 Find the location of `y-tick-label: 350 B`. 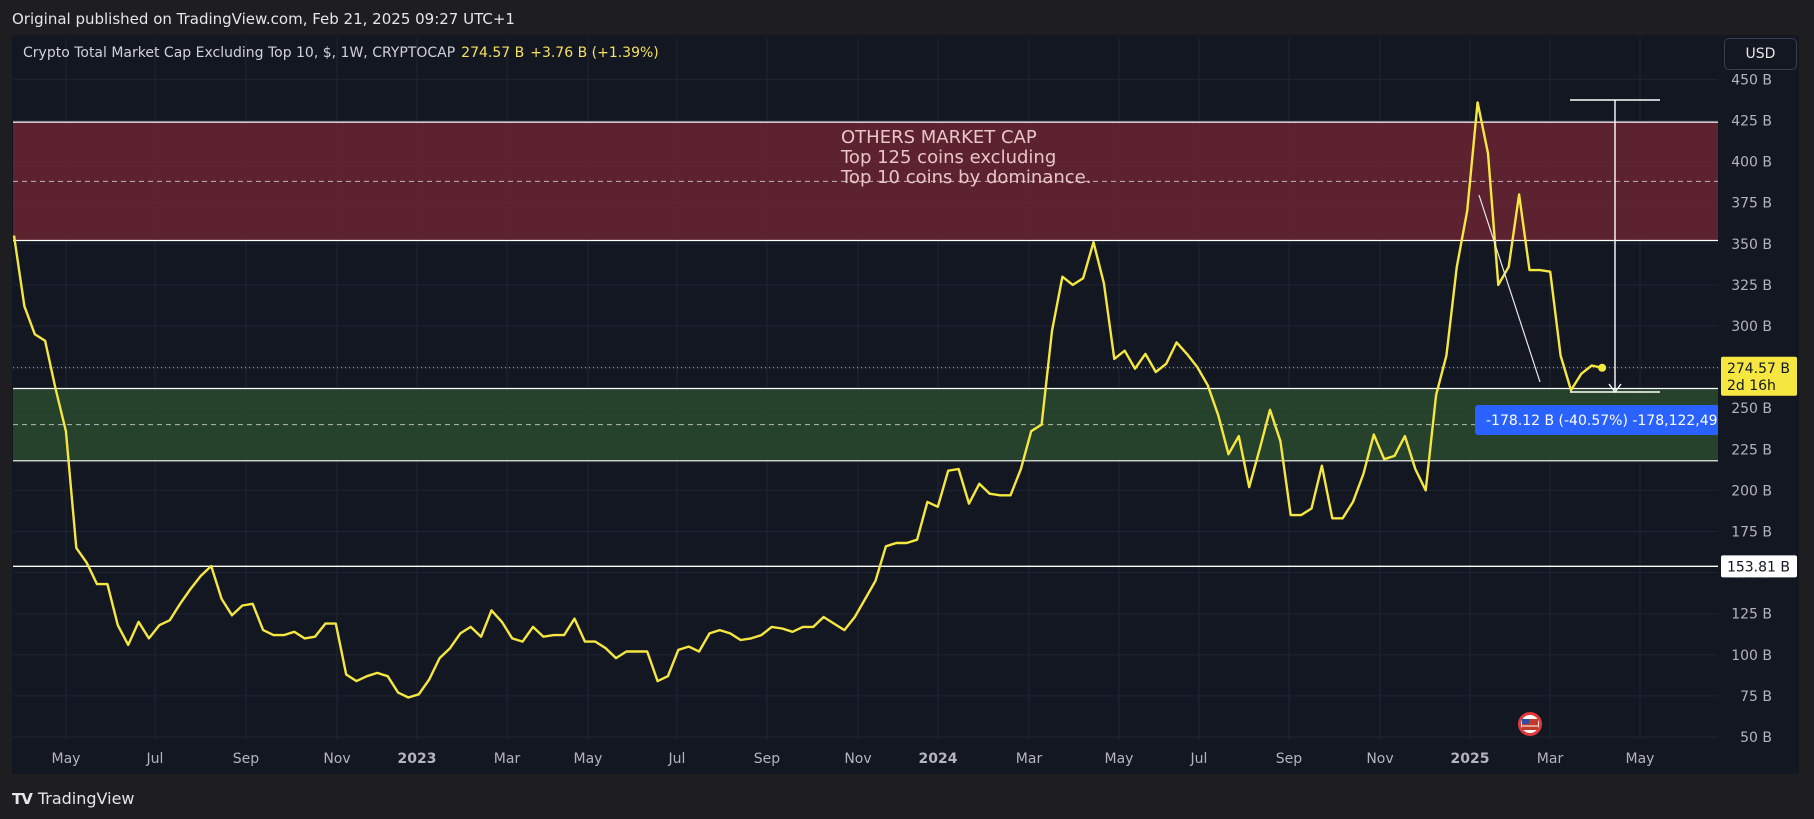

y-tick-label: 350 B is located at coordinates (1751, 245).